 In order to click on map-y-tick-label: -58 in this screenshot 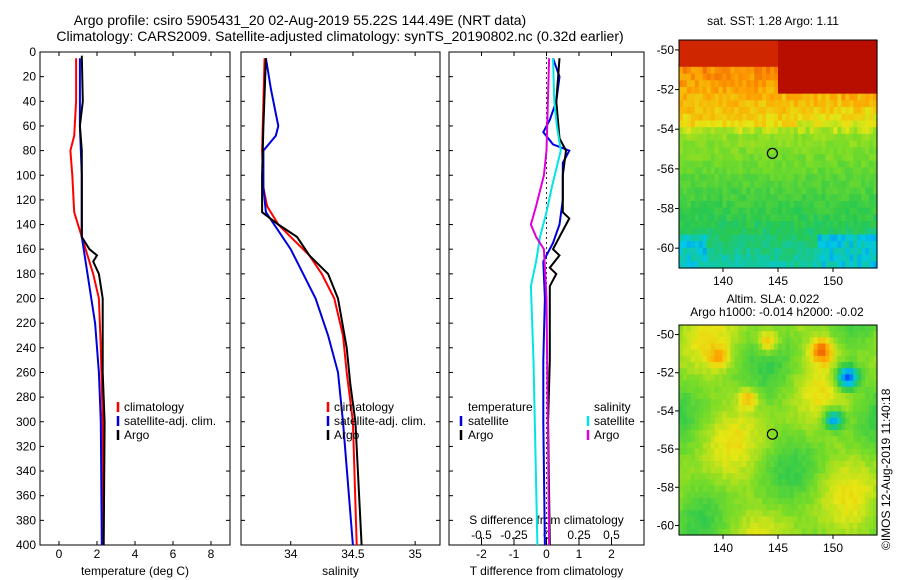, I will do `click(666, 209)`.